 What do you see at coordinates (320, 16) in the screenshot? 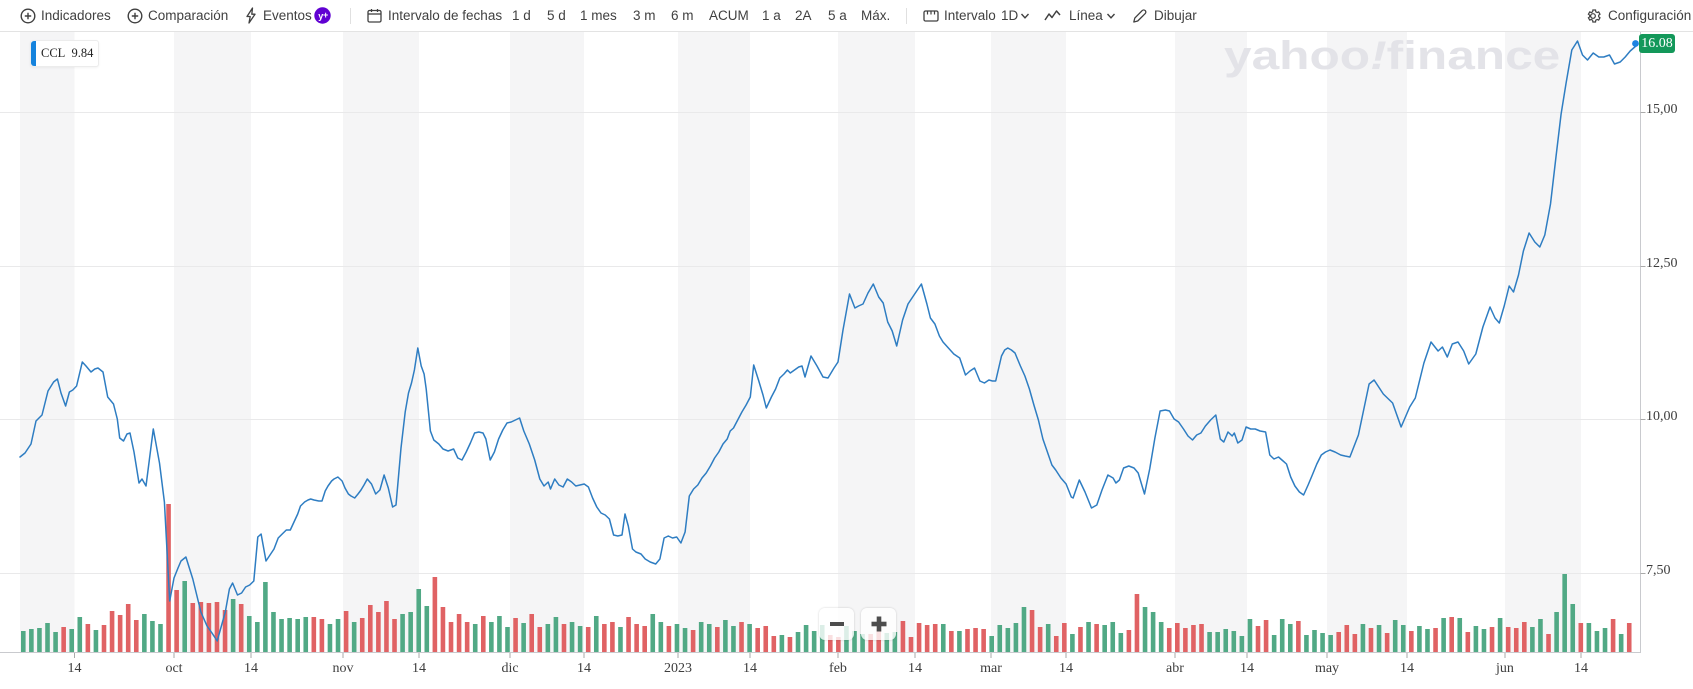
I see `svg-text: y` at bounding box center [320, 16].